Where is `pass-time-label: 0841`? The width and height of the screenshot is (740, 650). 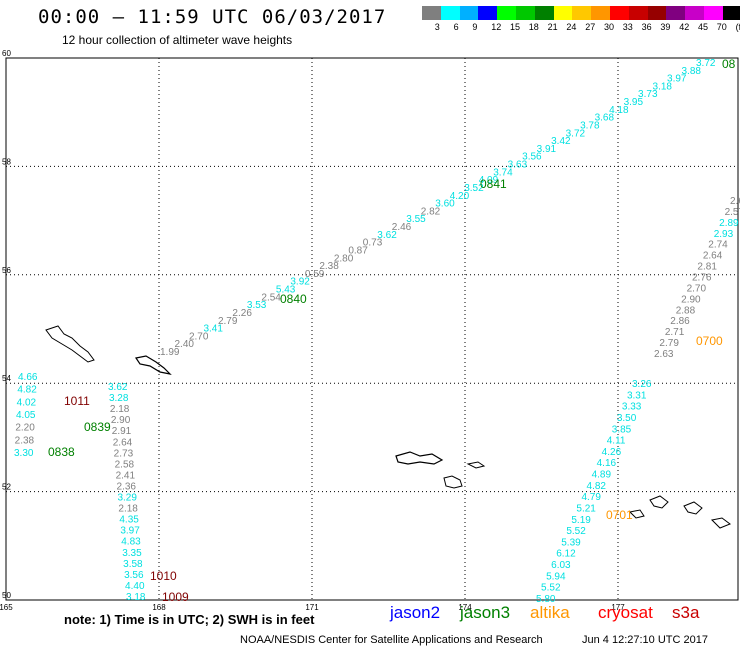 pass-time-label: 0841 is located at coordinates (493, 184).